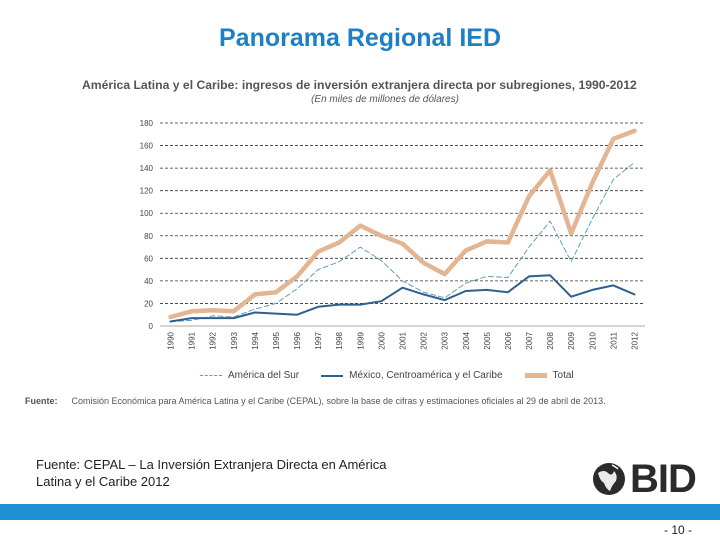 Image resolution: width=720 pixels, height=540 pixels. I want to click on x-tick-label: 2011, so click(613, 340).